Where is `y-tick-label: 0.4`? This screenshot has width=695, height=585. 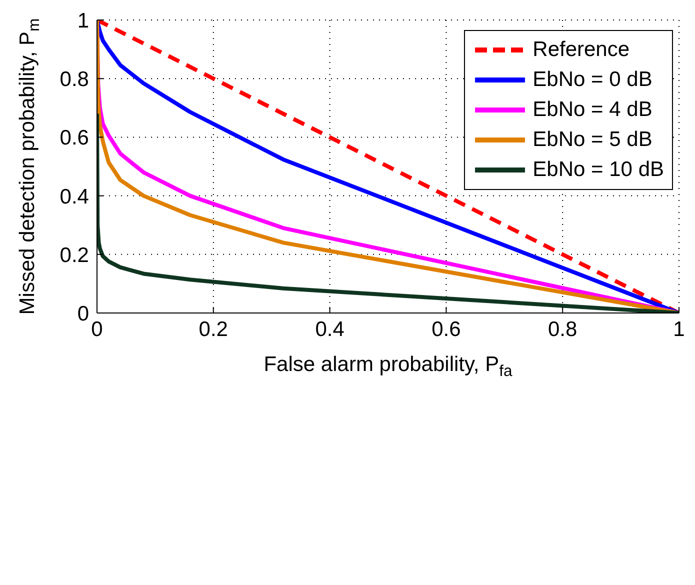 y-tick-label: 0.4 is located at coordinates (75, 196).